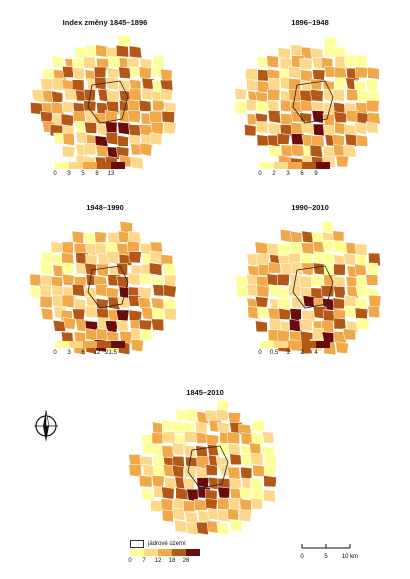 The image size is (410, 579). What do you see at coordinates (111, 174) in the screenshot?
I see `legend-tick-label: 13` at bounding box center [111, 174].